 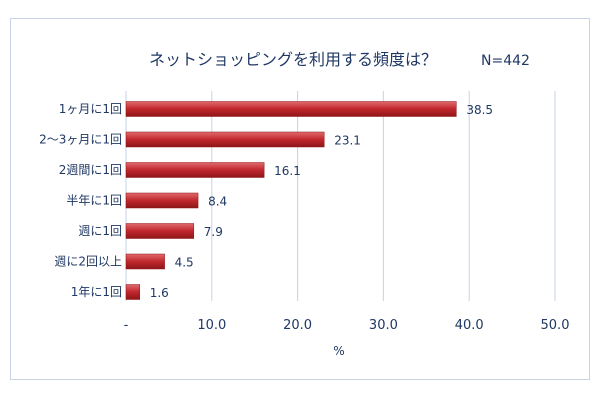 I want to click on x-tick-label: 30.0, so click(x=383, y=325).